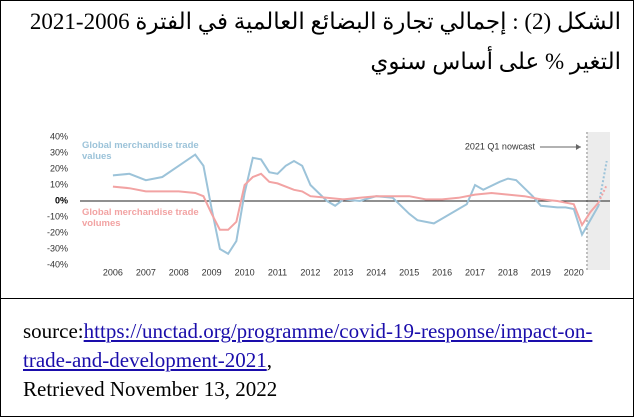  What do you see at coordinates (59, 184) in the screenshot?
I see `y-tick-label: 10%` at bounding box center [59, 184].